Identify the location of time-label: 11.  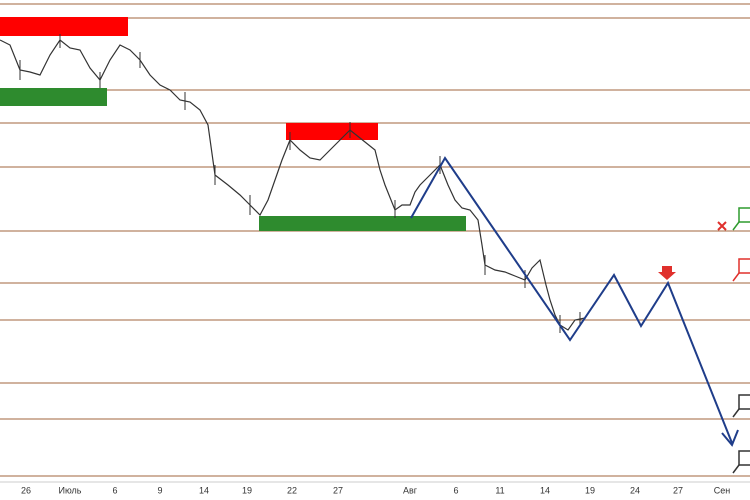
(499, 490).